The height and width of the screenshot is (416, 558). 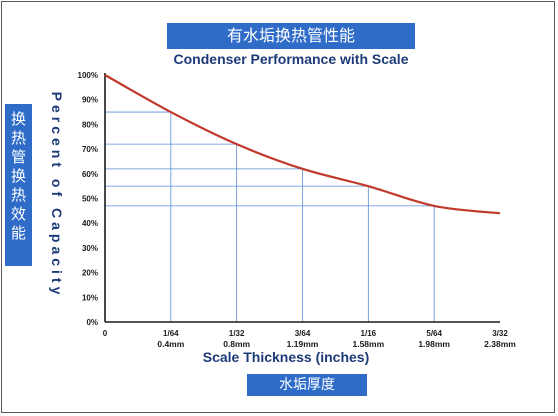 I want to click on x-tick-label: 1/64, so click(x=171, y=333).